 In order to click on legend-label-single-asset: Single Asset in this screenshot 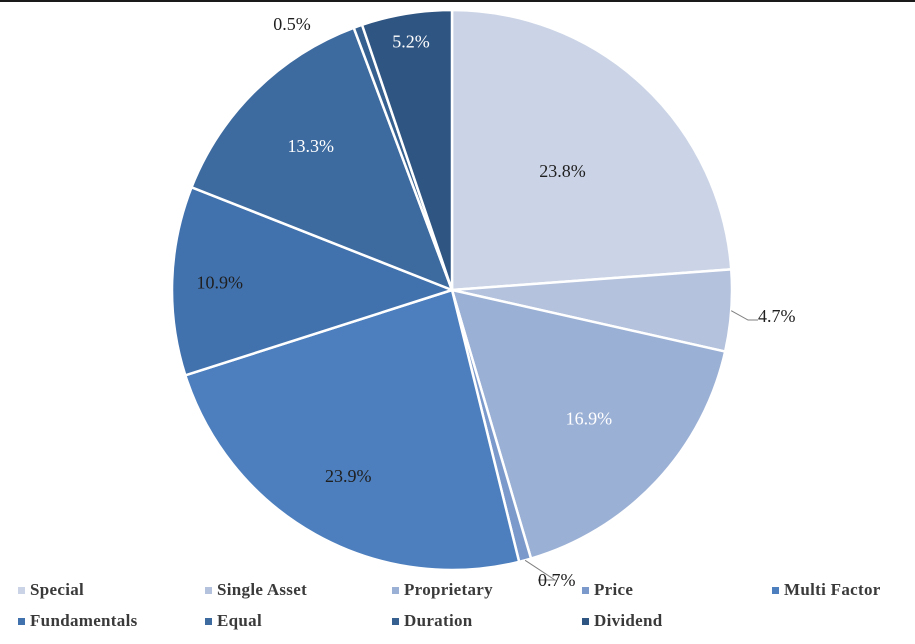, I will do `click(262, 589)`.